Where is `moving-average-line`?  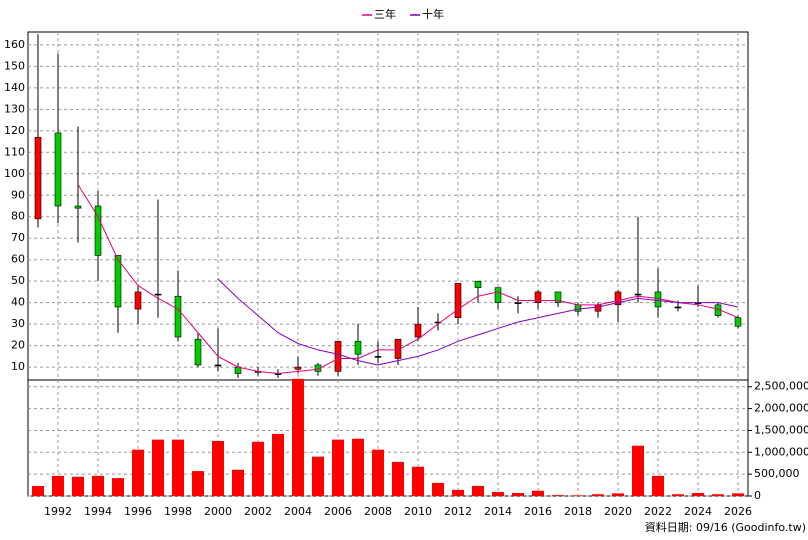
moving-average-line is located at coordinates (478, 322).